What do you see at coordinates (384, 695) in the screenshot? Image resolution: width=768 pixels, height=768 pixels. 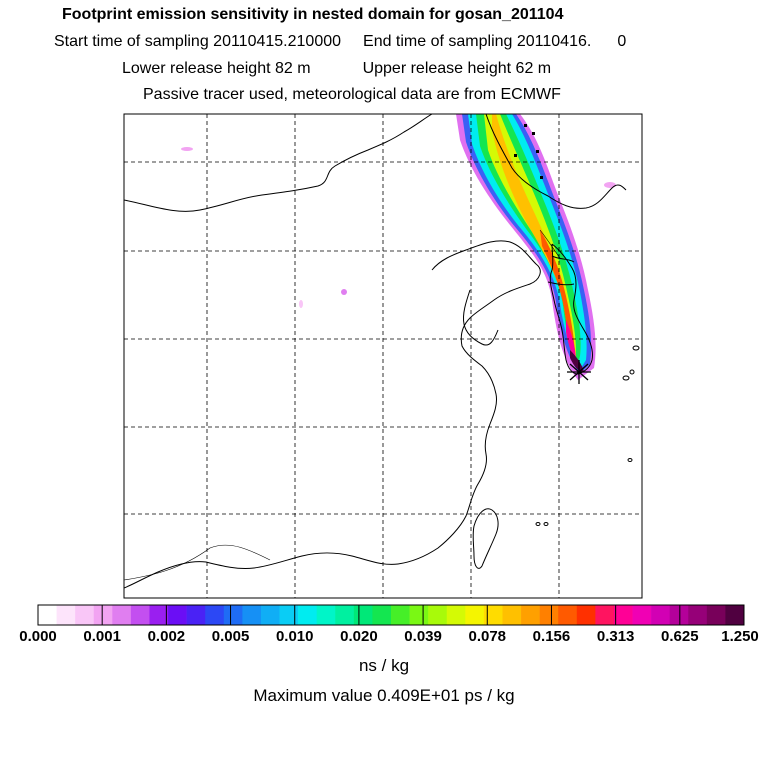 I see `maximum-value-label: Maximum value 0.409E+01 ps / kg` at bounding box center [384, 695].